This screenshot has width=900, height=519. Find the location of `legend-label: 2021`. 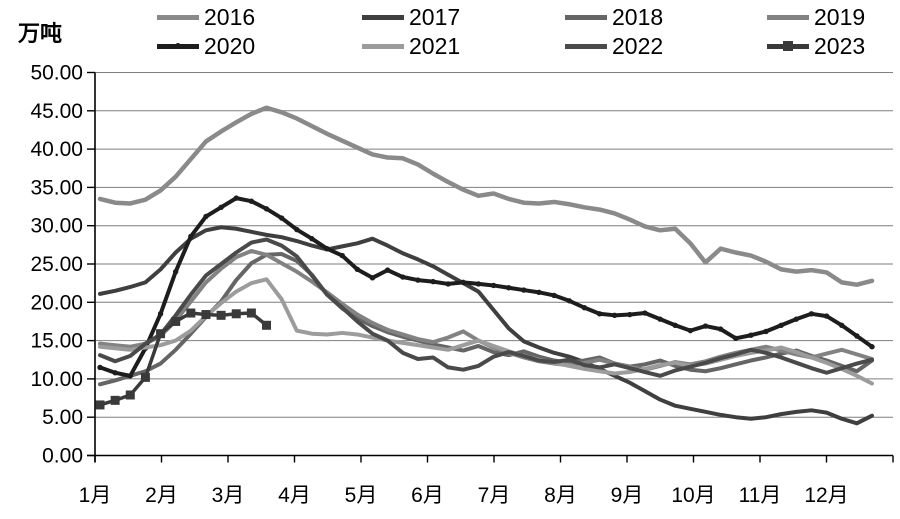

legend-label: 2021 is located at coordinates (435, 45).